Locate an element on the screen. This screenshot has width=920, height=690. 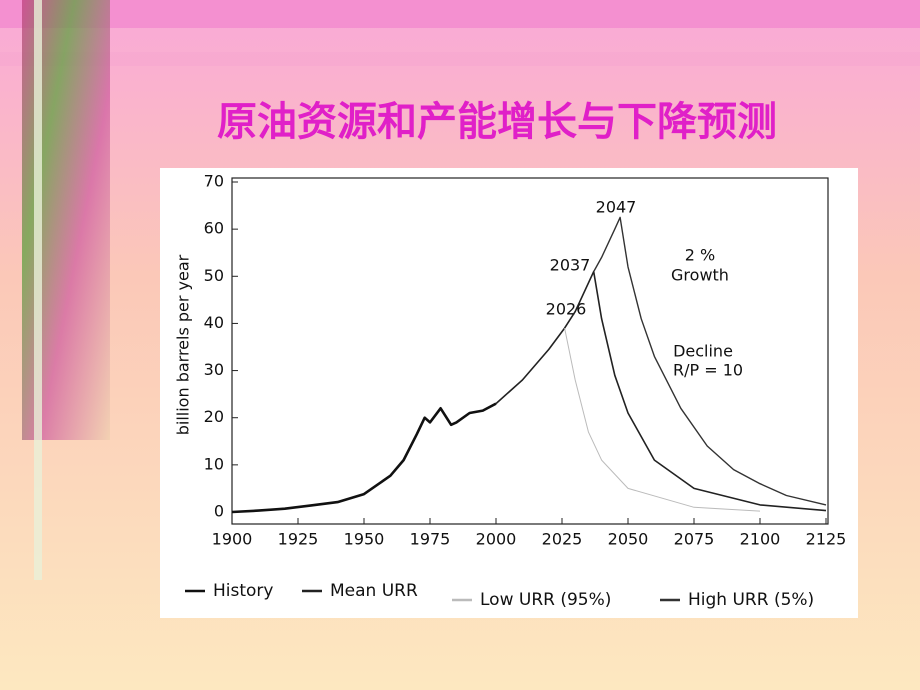
y-tick-label: 70 is located at coordinates (214, 181).